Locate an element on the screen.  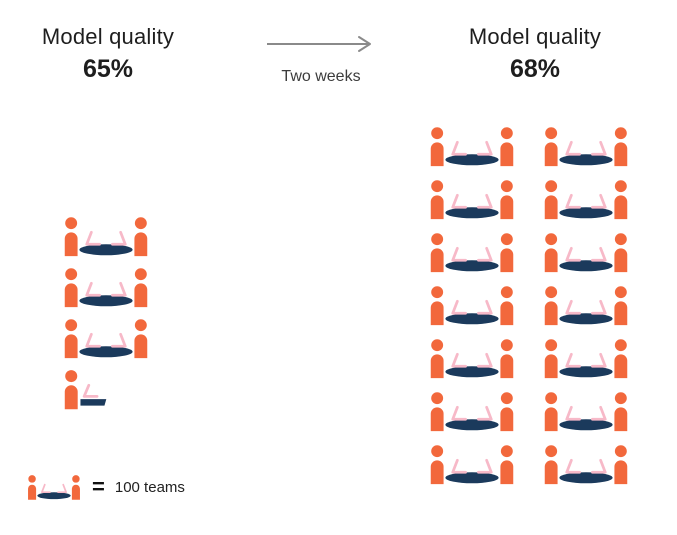
before-value: 65% is located at coordinates (108, 69).